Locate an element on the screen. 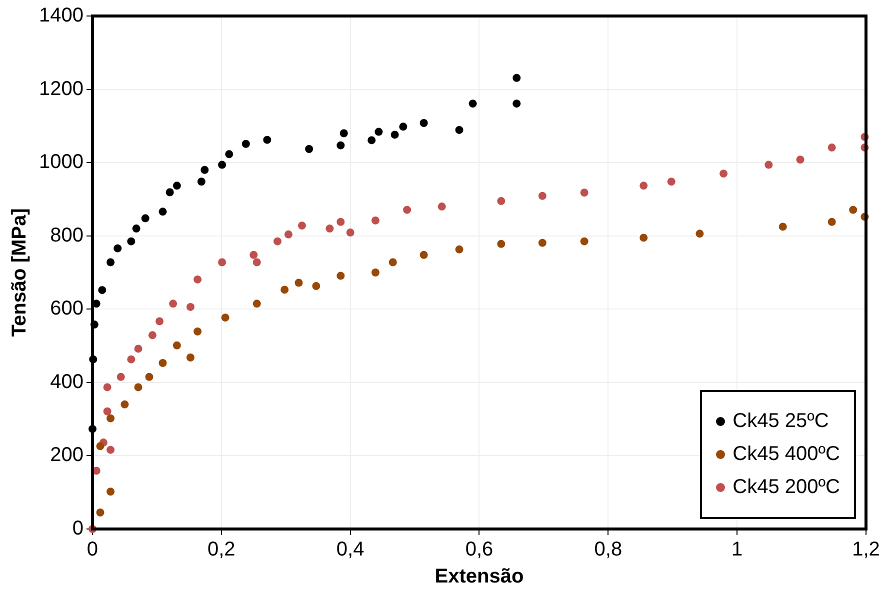  x-tick-label: 0,4 is located at coordinates (350, 549).